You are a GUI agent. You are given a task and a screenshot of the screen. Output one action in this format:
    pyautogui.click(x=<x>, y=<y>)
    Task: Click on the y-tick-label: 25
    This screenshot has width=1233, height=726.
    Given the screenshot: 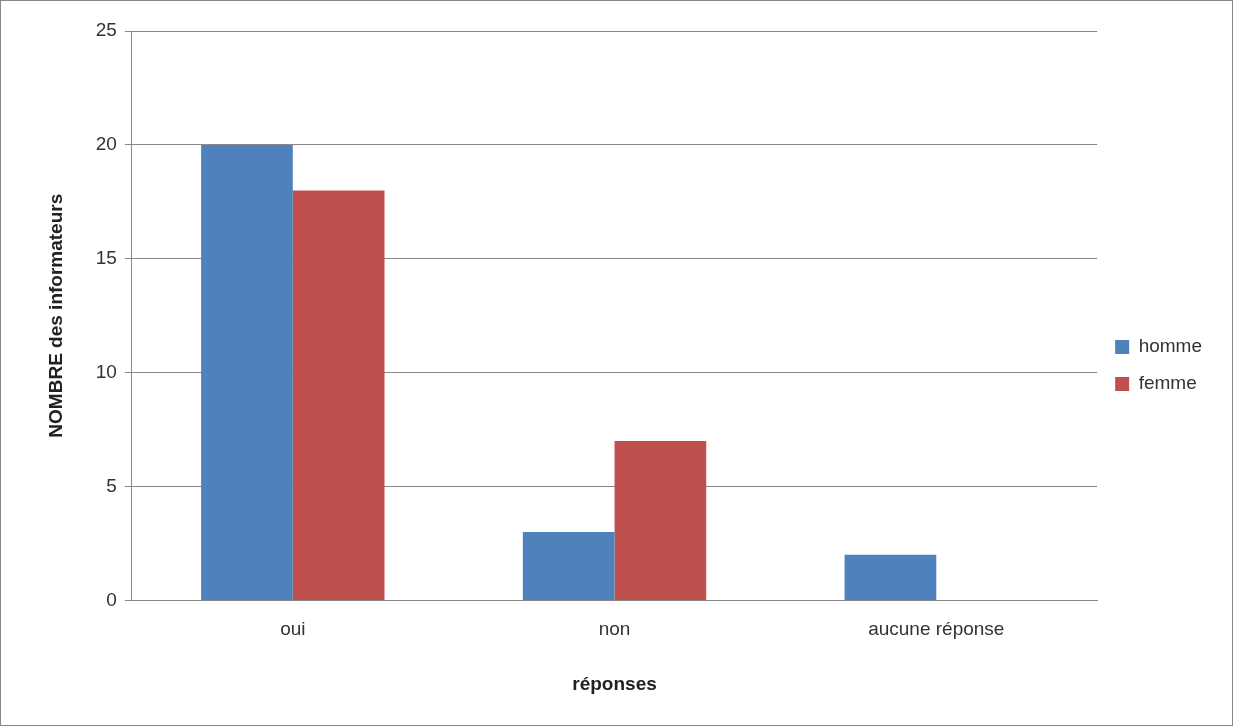 What is the action you would take?
    pyautogui.click(x=106, y=30)
    